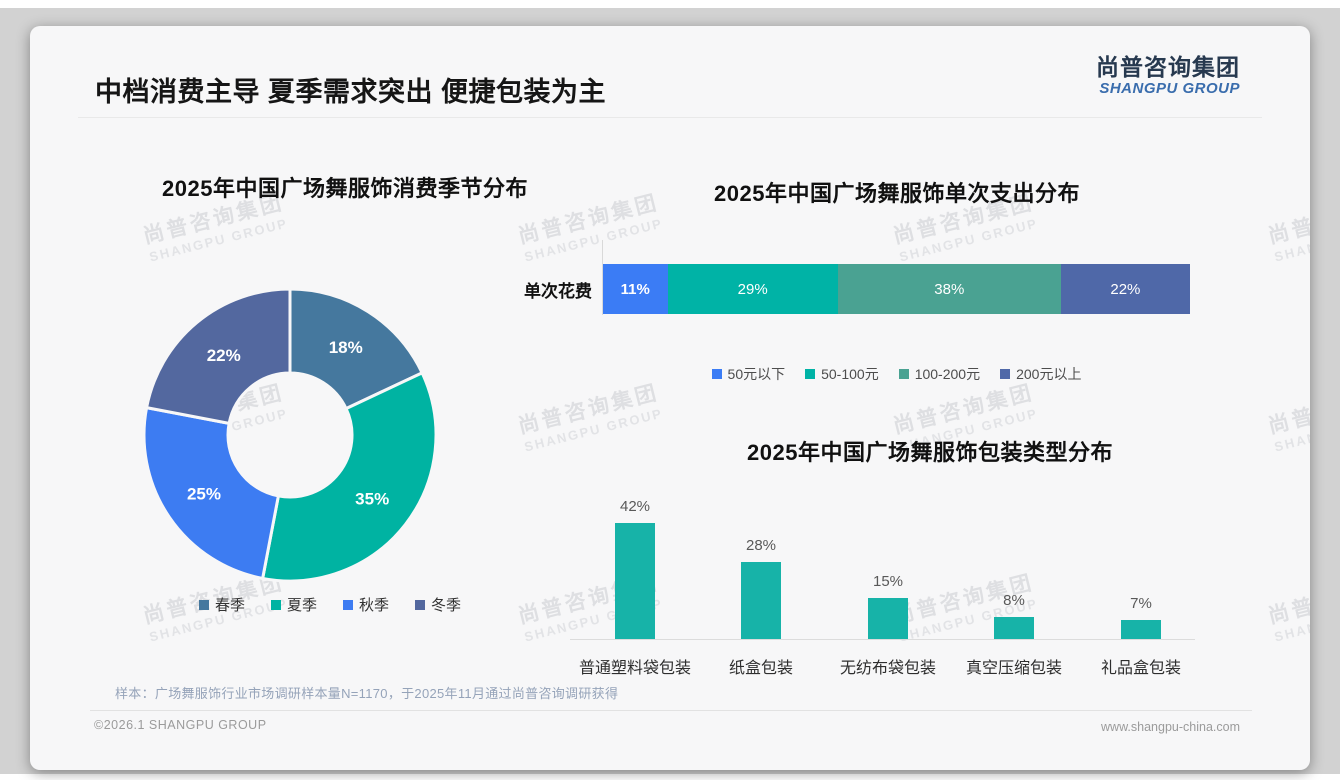 This screenshot has width=1340, height=780. I want to click on stack-segment: 38%, so click(949, 289).